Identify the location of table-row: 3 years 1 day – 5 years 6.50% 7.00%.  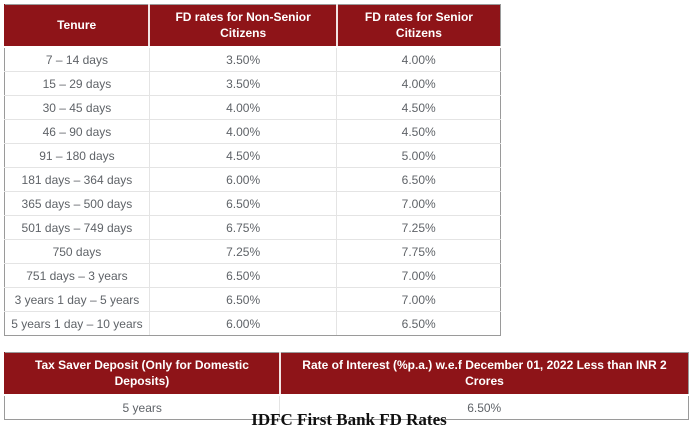
(252, 300).